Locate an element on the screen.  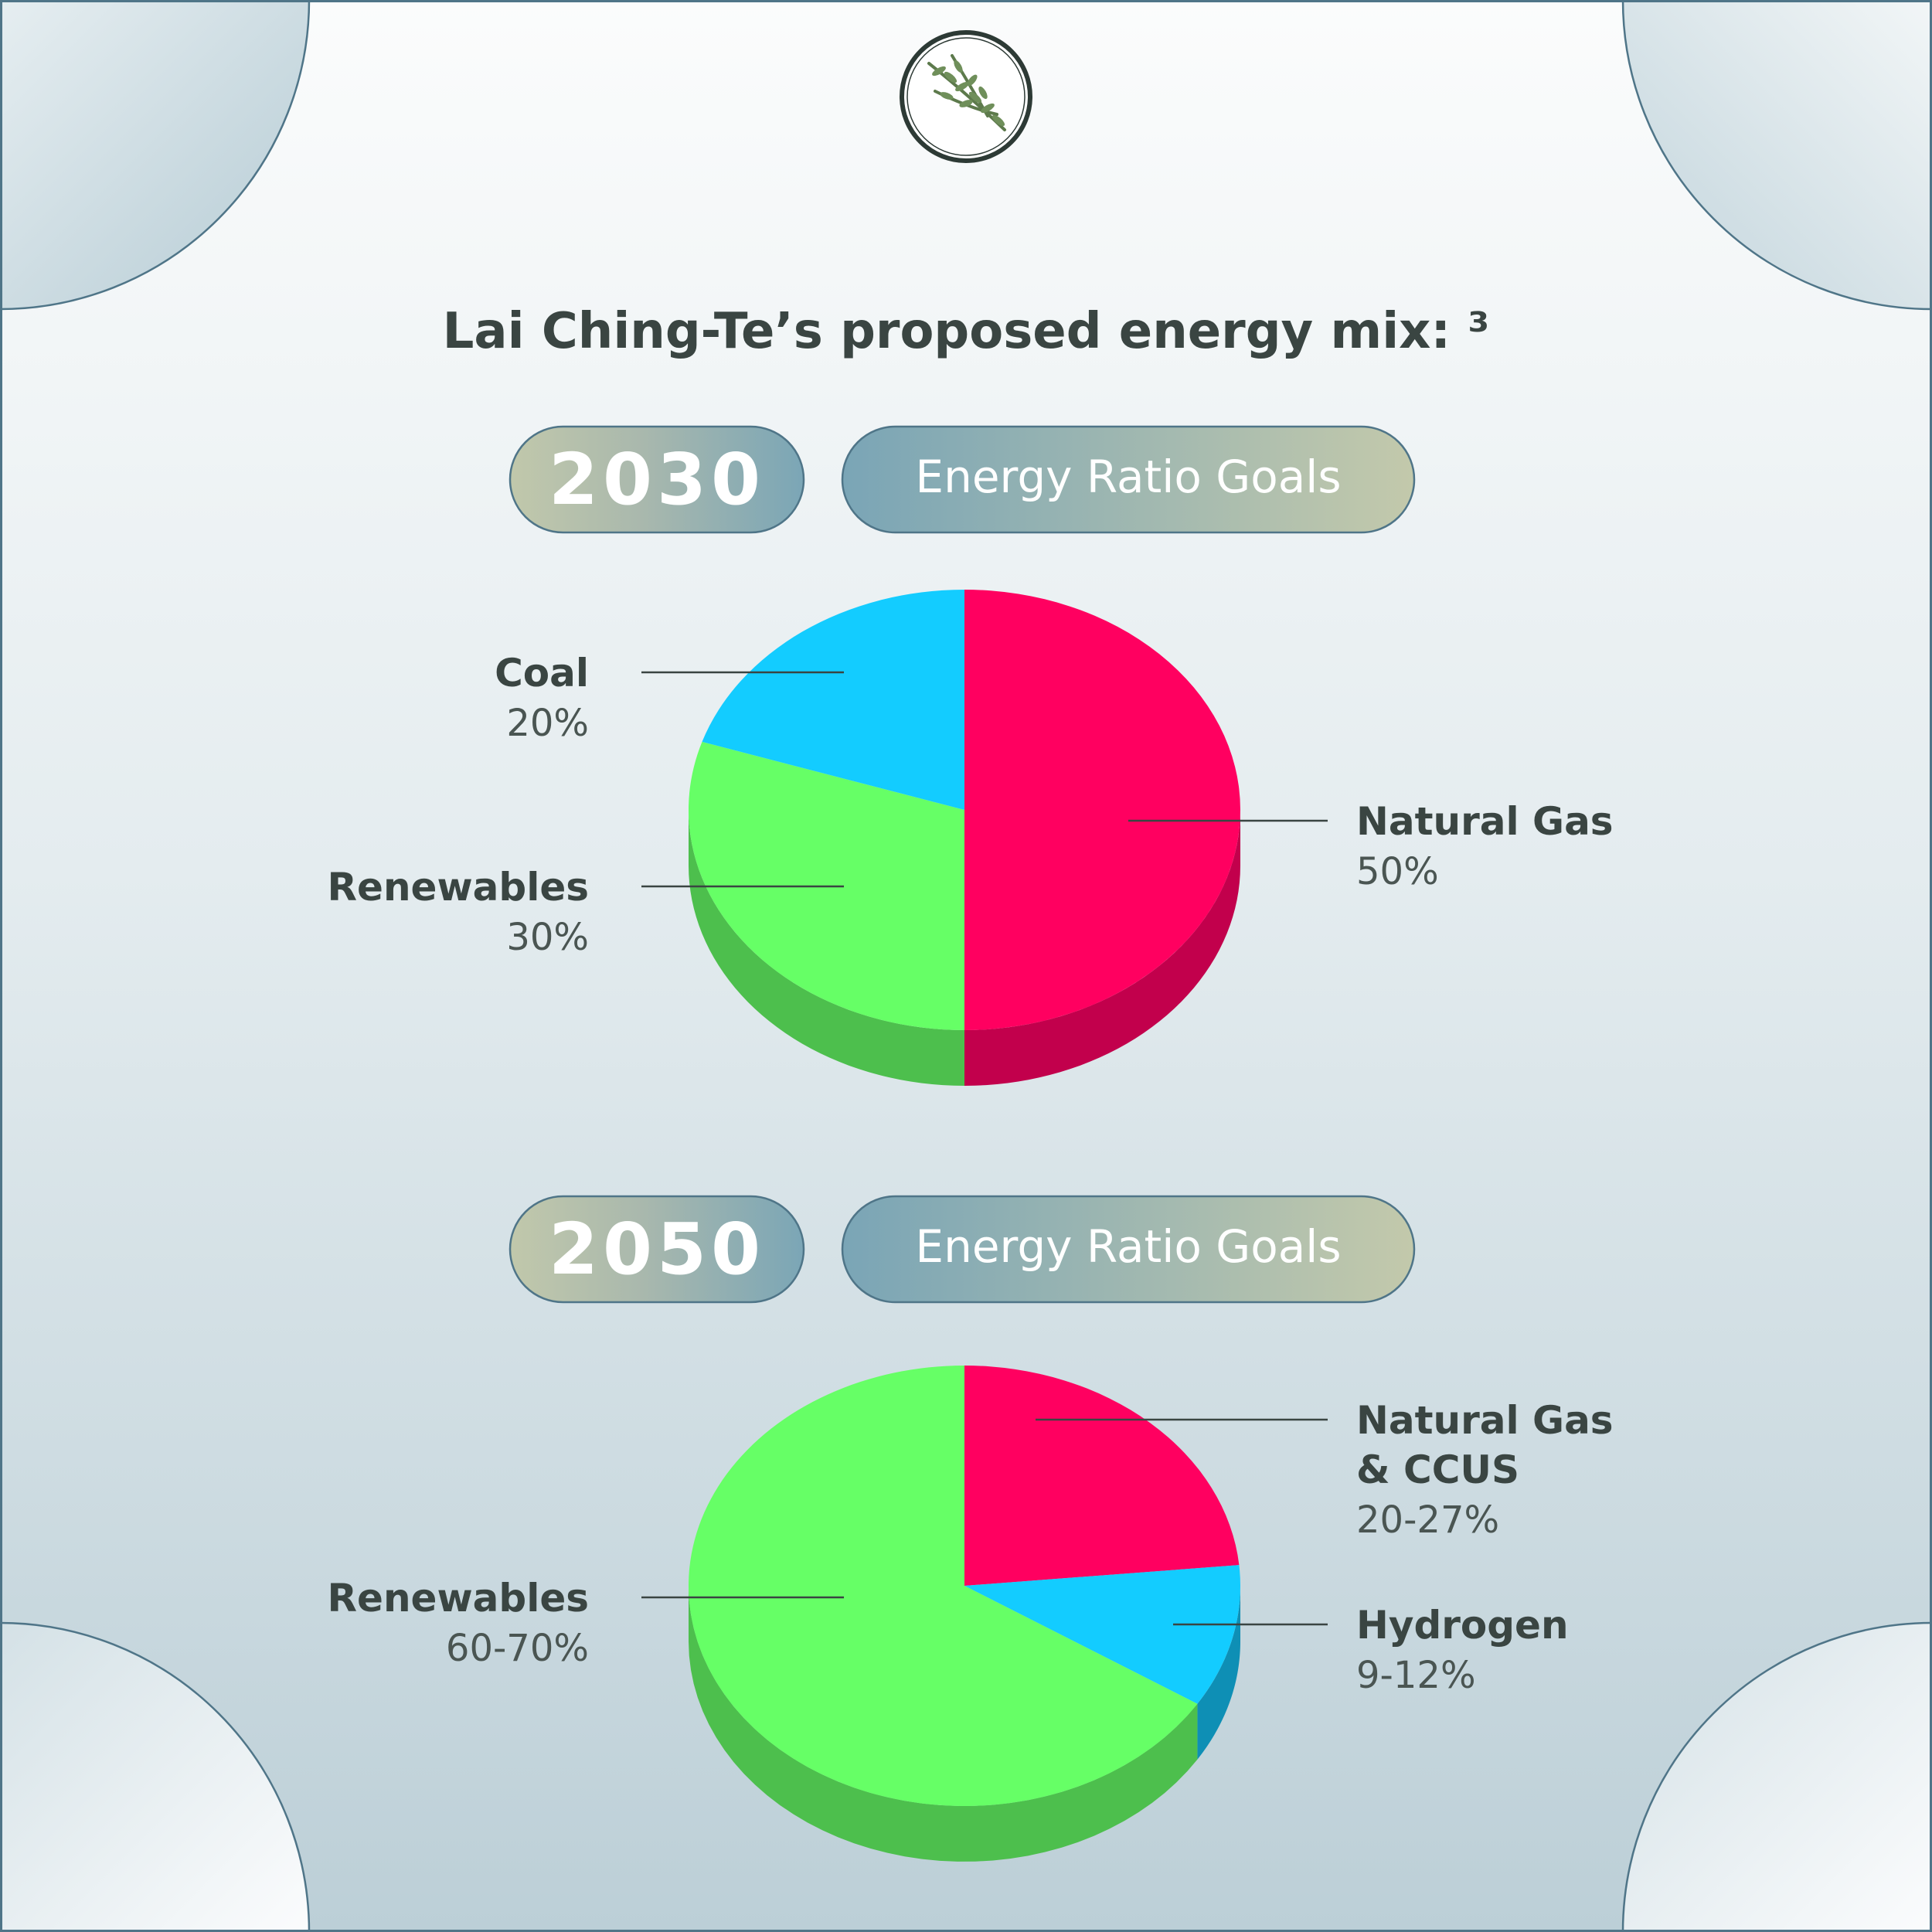
corner-decoration-bottom-left is located at coordinates (154, 1778).